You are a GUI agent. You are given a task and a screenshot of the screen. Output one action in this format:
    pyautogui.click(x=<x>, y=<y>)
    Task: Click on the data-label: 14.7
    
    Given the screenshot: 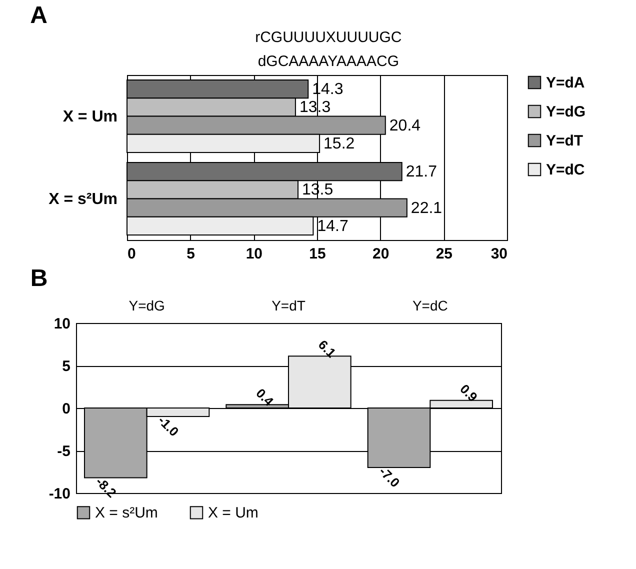 What is the action you would take?
    pyautogui.click(x=332, y=226)
    